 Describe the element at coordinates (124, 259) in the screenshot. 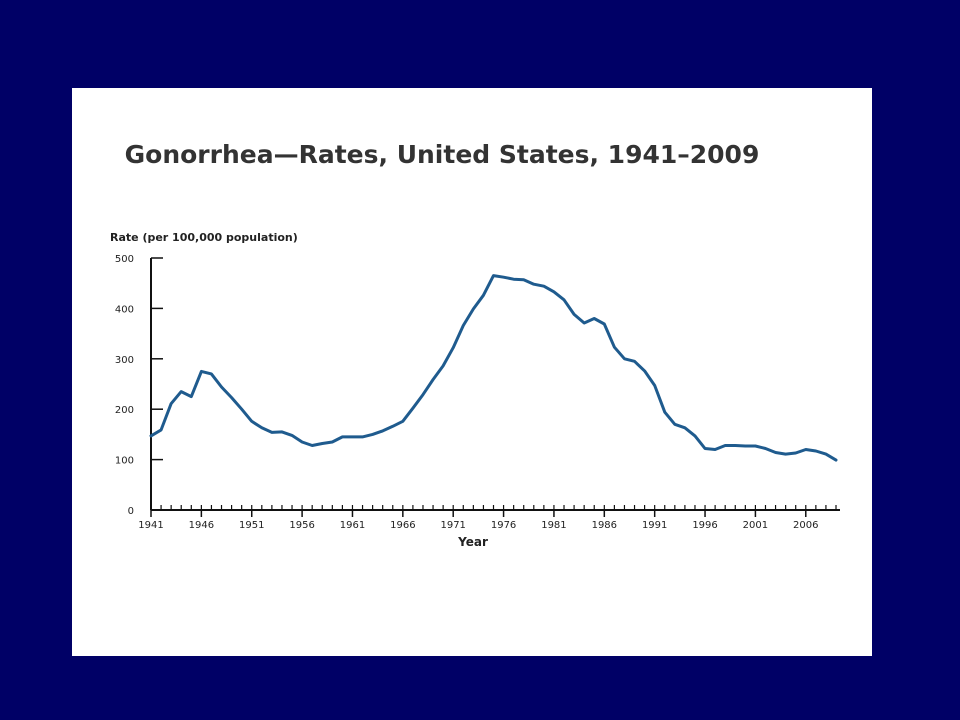

I see `y-tick-label: 500` at that location.